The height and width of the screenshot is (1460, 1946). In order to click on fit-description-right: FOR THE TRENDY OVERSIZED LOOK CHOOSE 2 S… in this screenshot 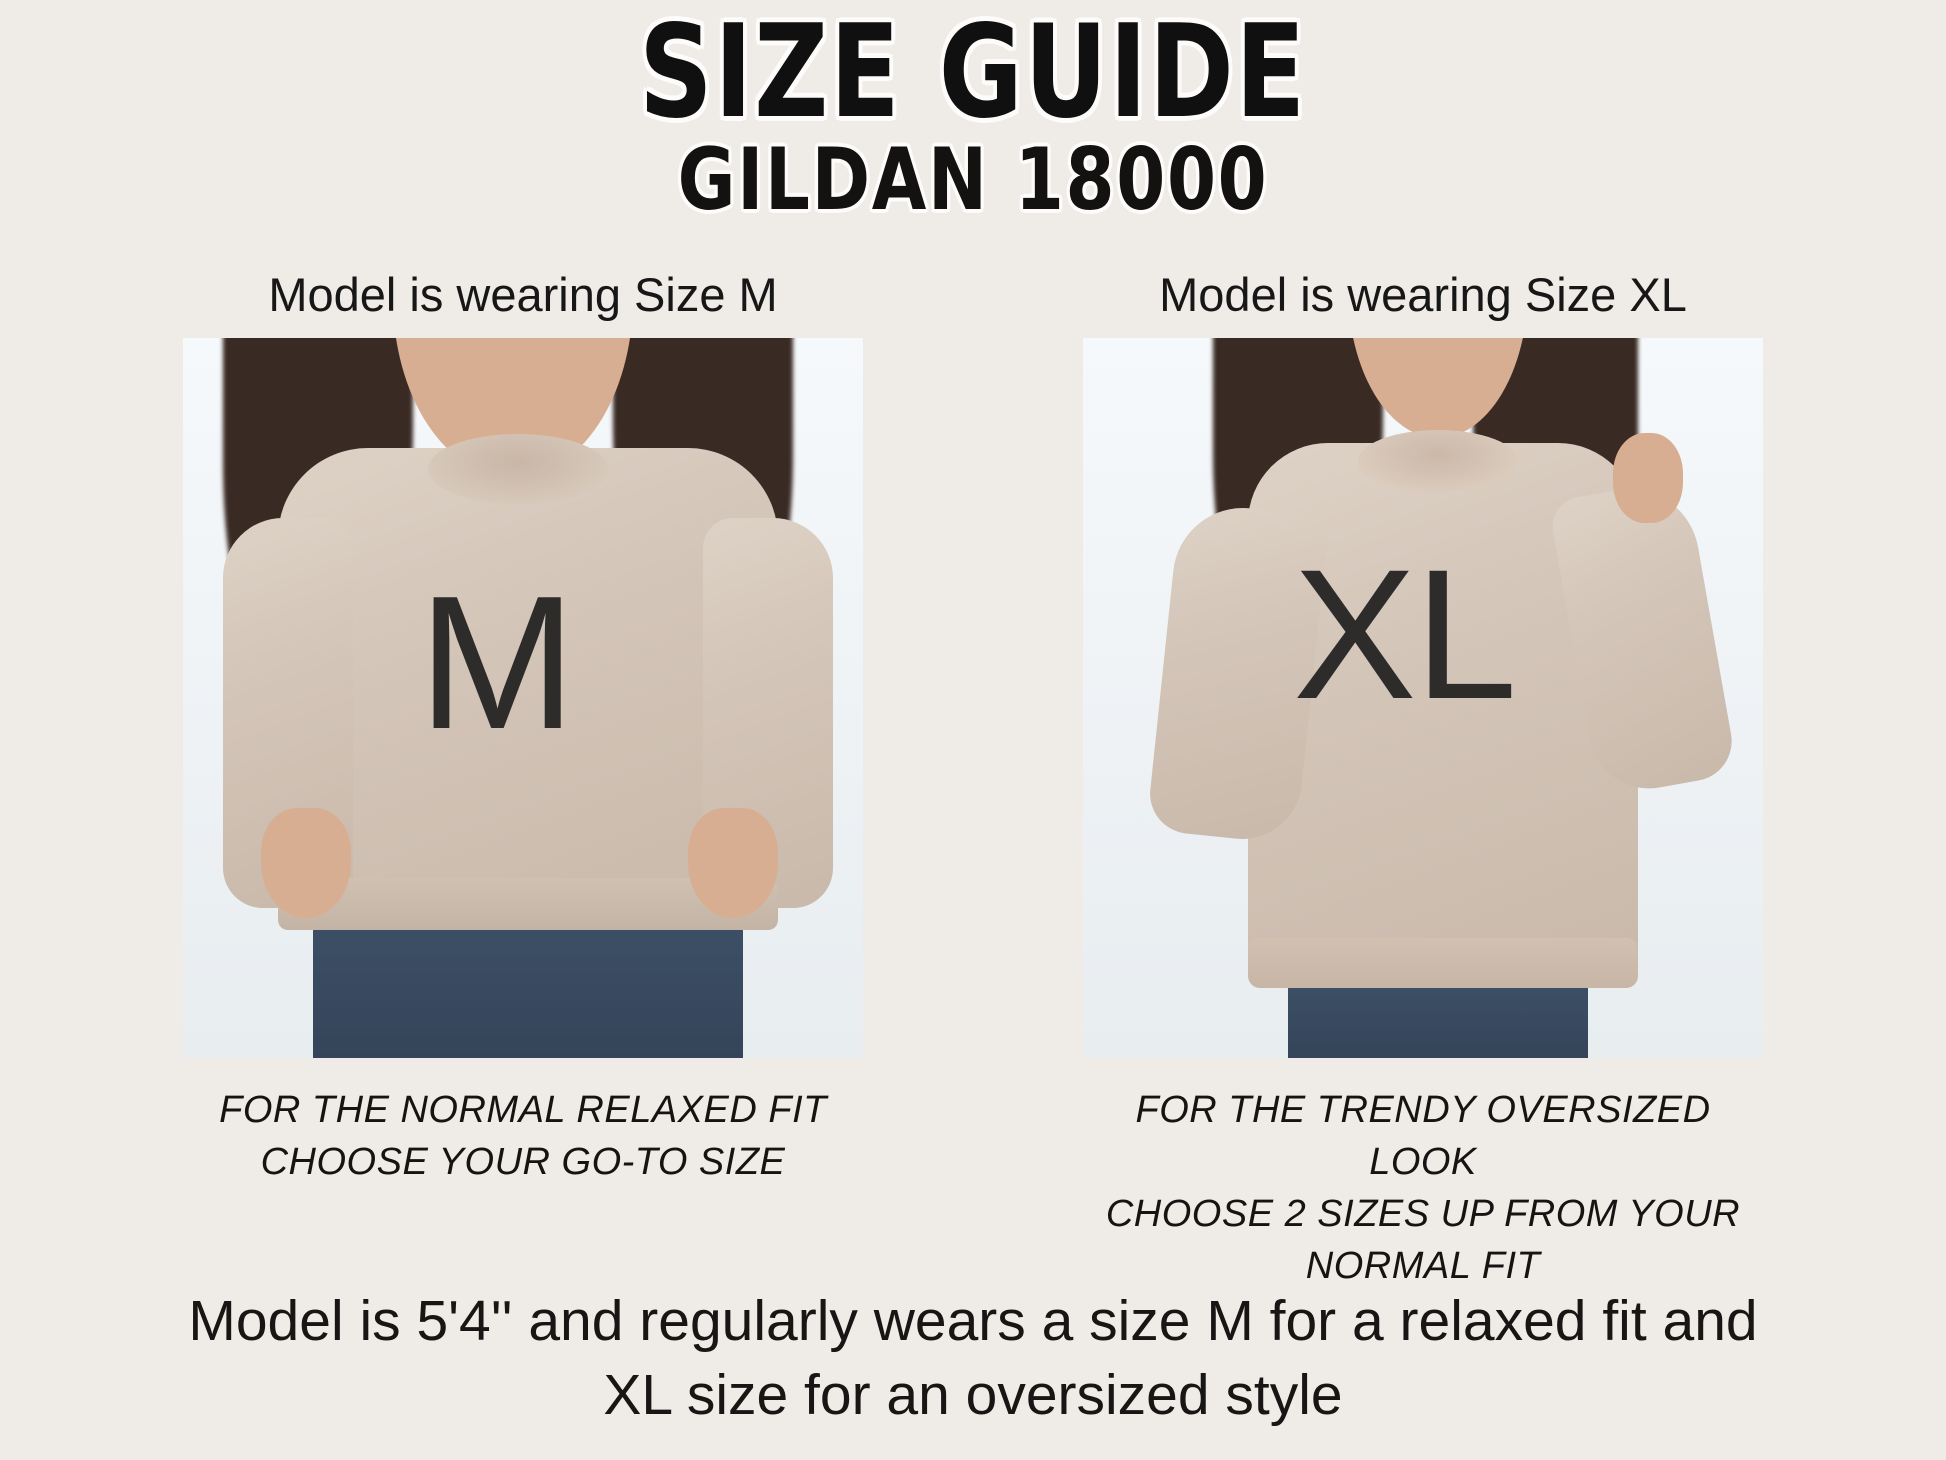, I will do `click(1423, 1188)`.